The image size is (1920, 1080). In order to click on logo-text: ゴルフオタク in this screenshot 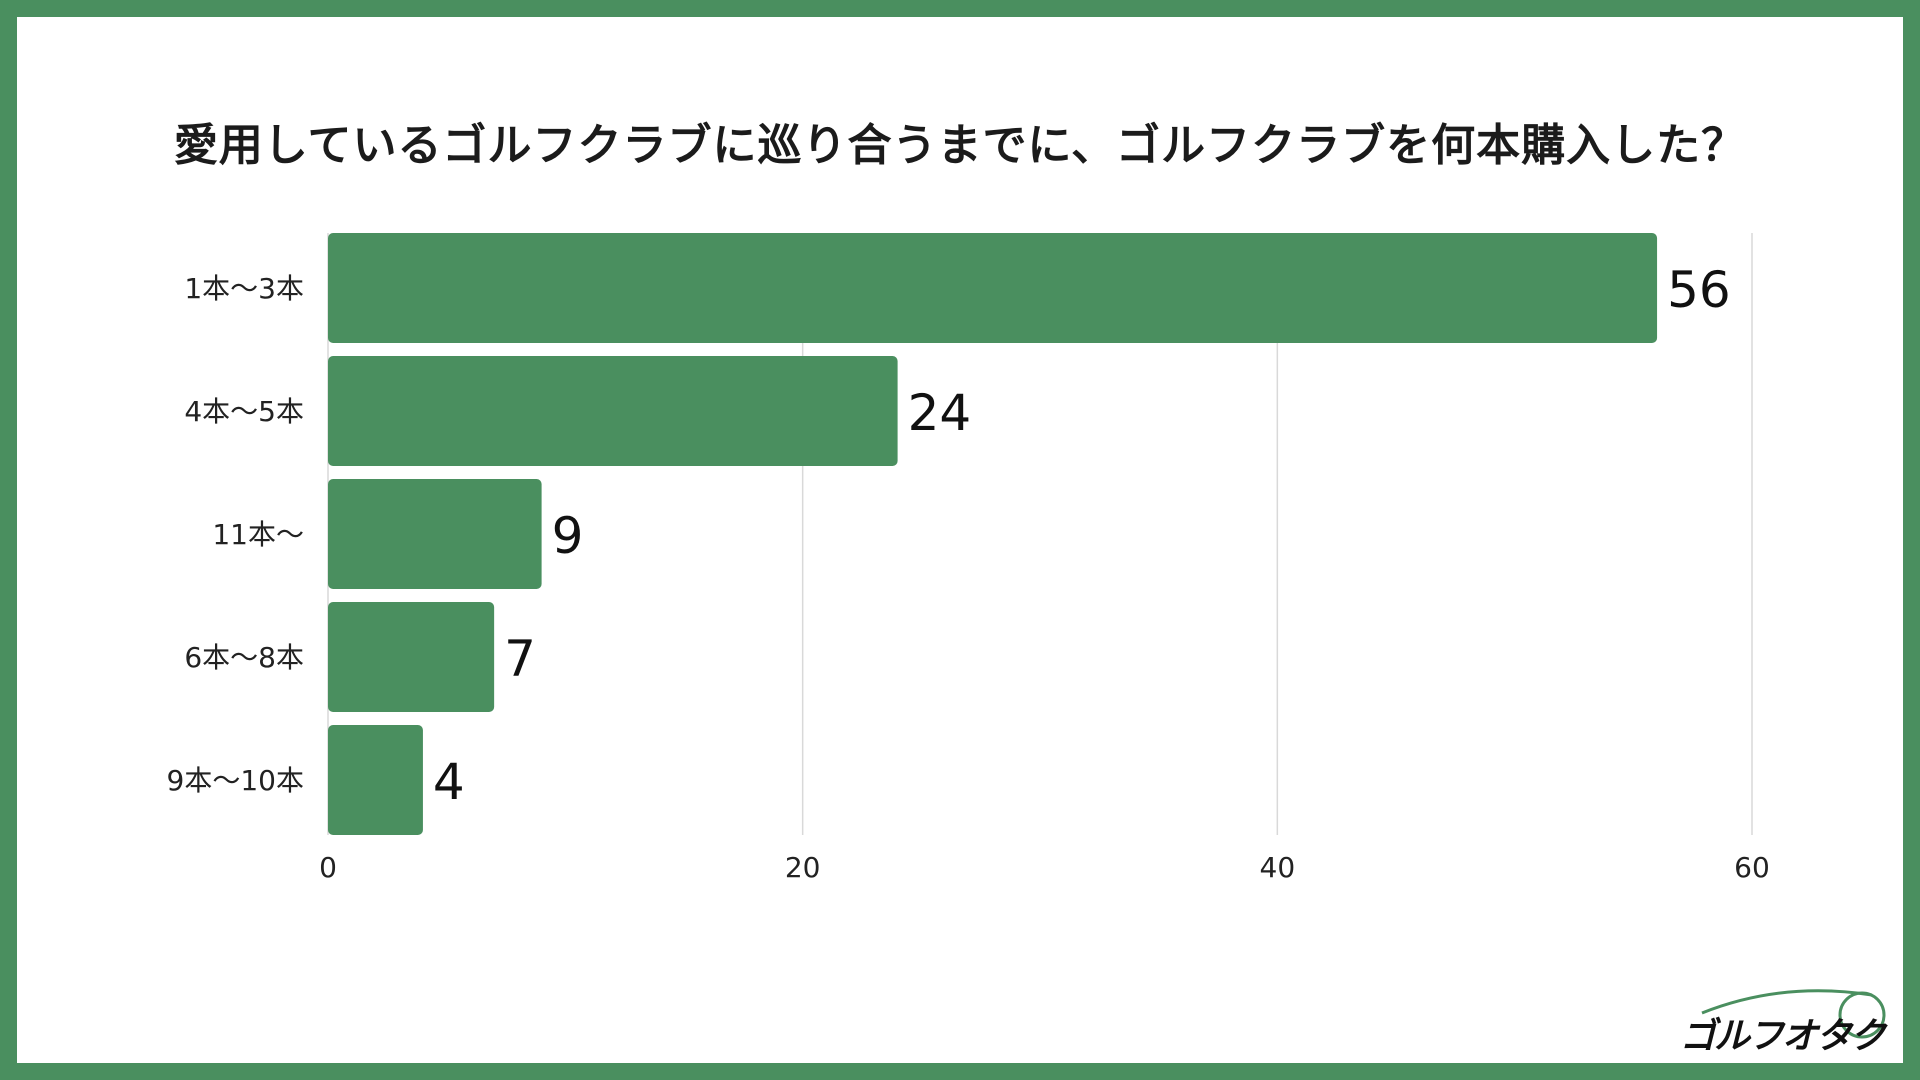, I will do `click(1783, 1036)`.